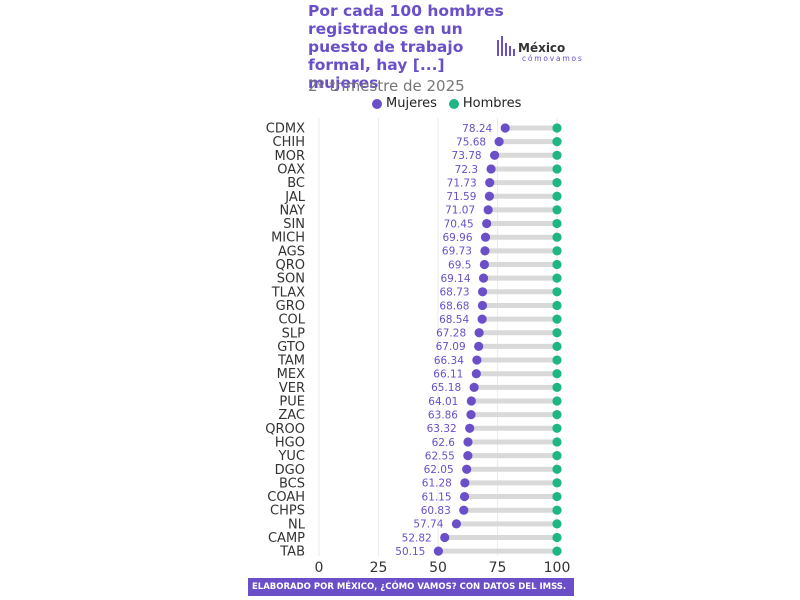 Image resolution: width=800 pixels, height=600 pixels. I want to click on mujeres-value-label: 63.86, so click(443, 415).